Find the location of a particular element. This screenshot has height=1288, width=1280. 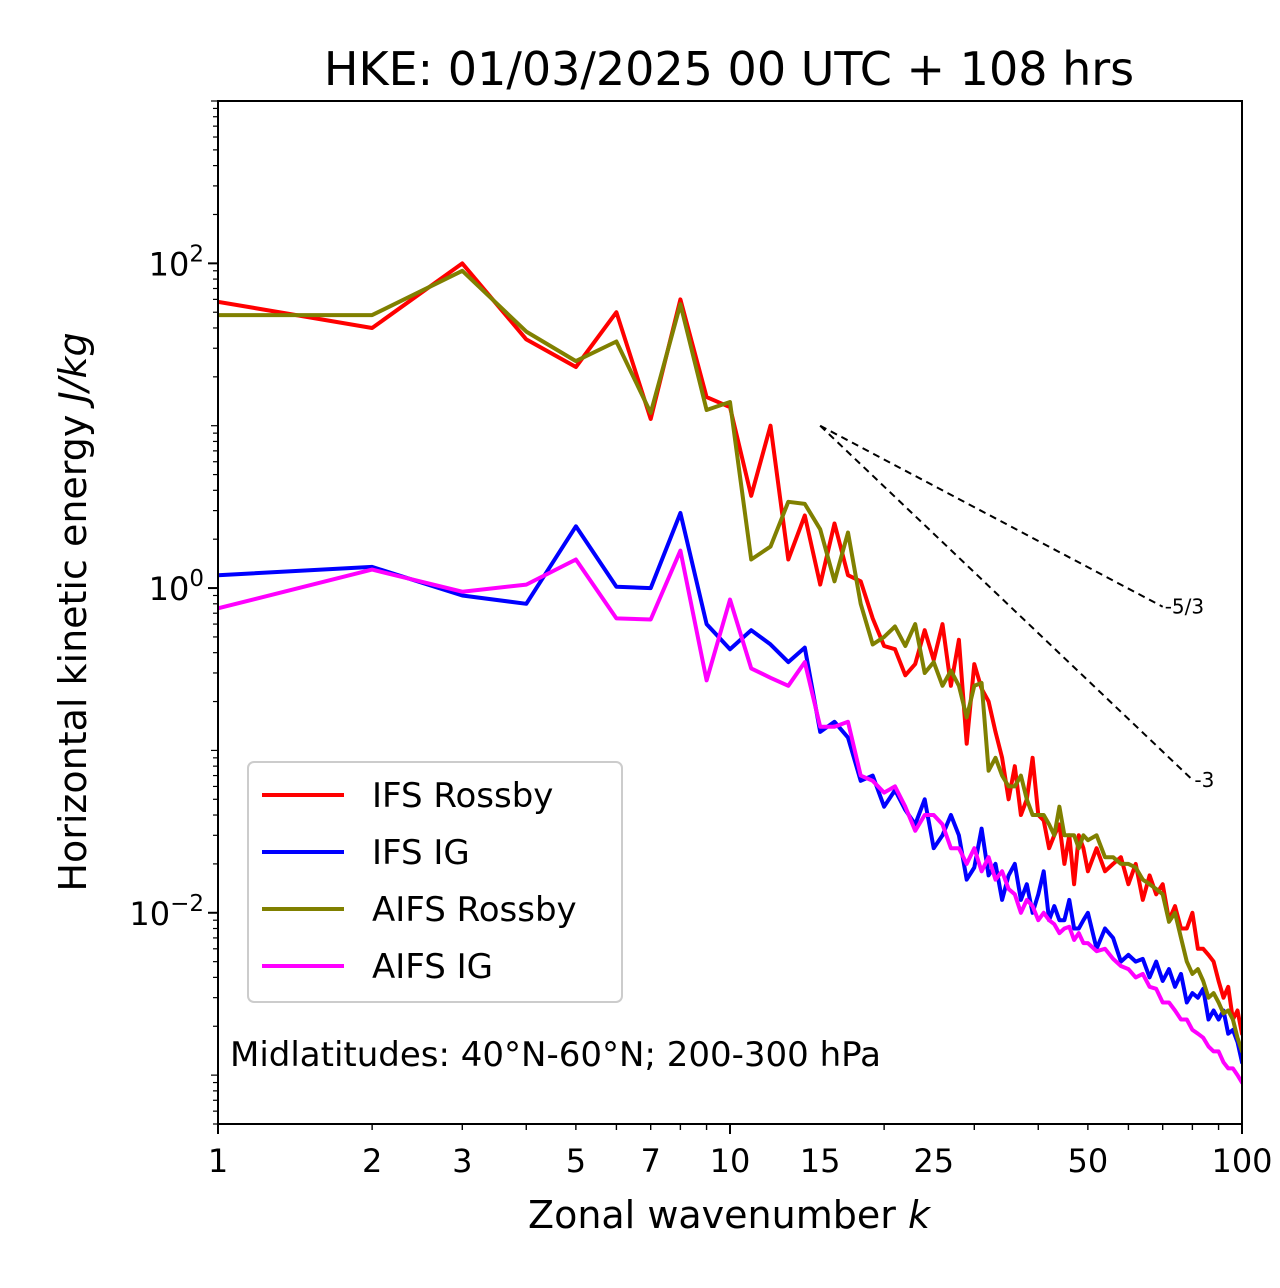

x-axis-label-text: Zonal wavenumber is located at coordinates (712, 1215).